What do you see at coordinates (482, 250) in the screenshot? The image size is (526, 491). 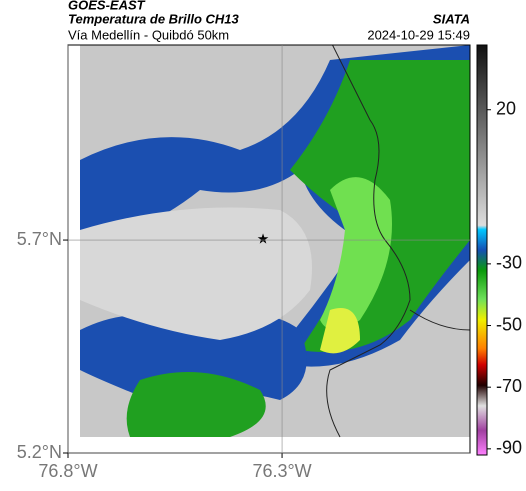 I see `colorbar` at bounding box center [482, 250].